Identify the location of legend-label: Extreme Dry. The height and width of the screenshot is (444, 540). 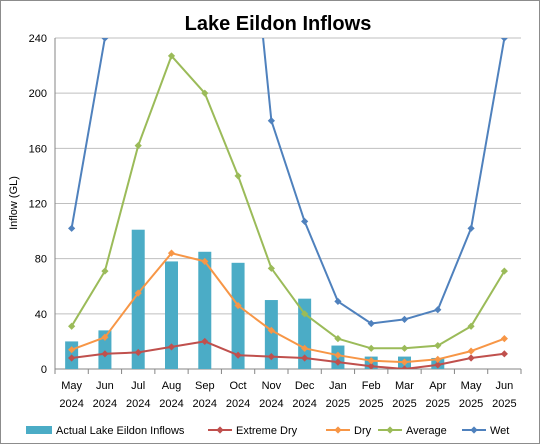
(267, 431).